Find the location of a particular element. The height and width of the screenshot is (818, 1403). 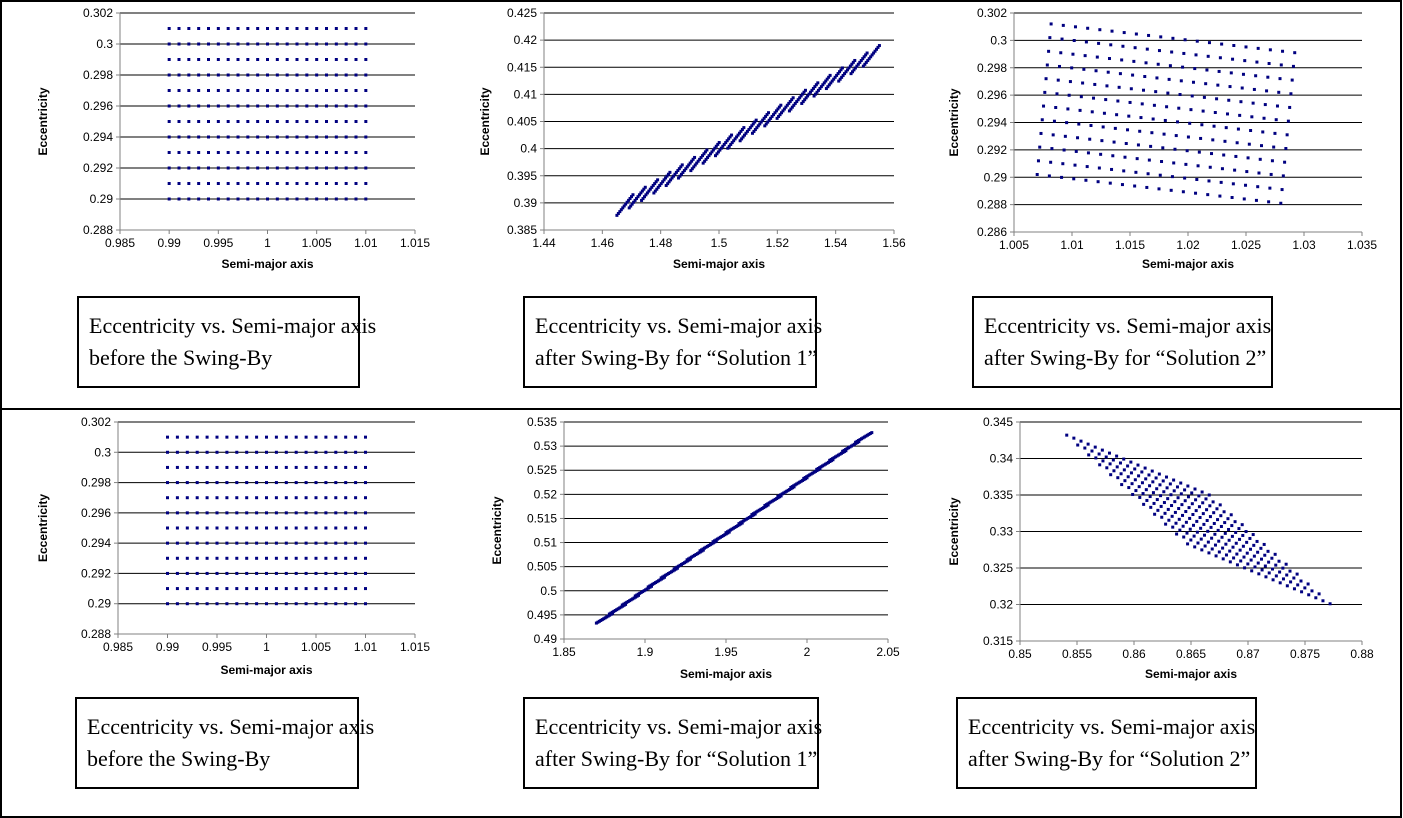

y-tick-label: 0.302 is located at coordinates (98, 13).